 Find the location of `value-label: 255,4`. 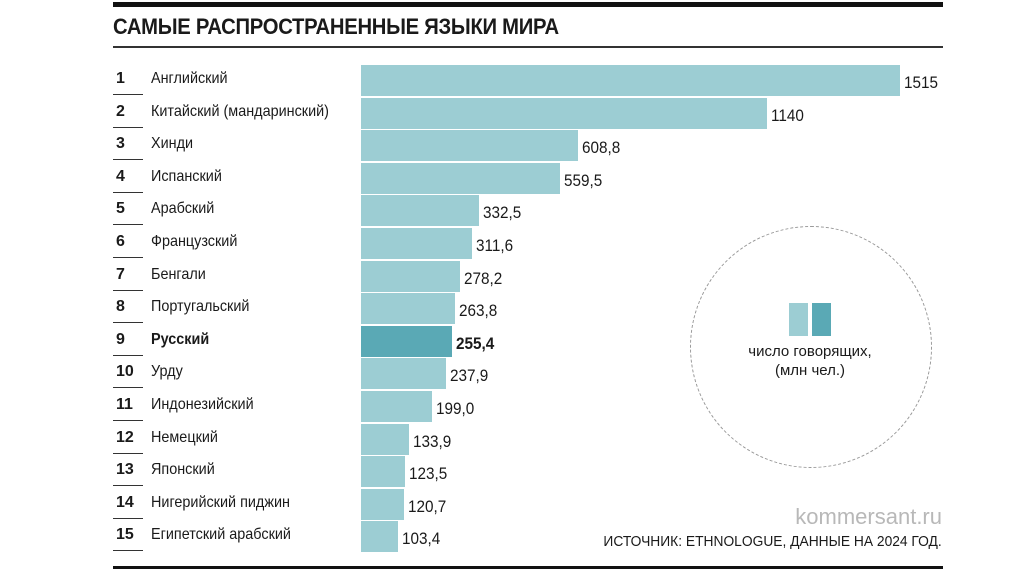

value-label: 255,4 is located at coordinates (475, 343).